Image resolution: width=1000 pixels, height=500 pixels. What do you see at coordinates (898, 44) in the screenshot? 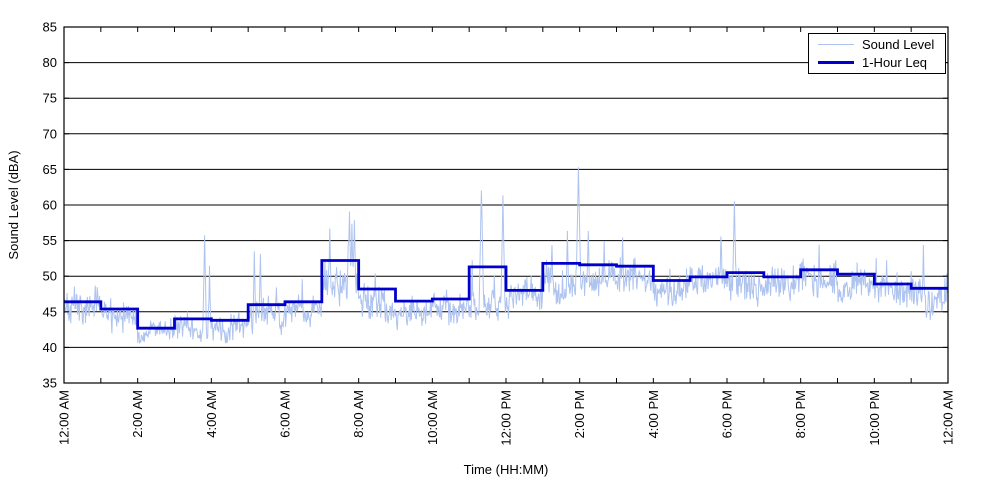
I see `legend-label-sound-level: Sound Level` at bounding box center [898, 44].